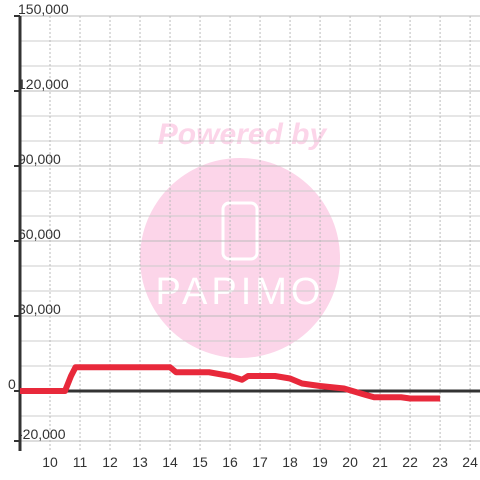 This screenshot has width=480, height=480. Describe the element at coordinates (200, 462) in the screenshot. I see `x-tick-label: 15` at that location.